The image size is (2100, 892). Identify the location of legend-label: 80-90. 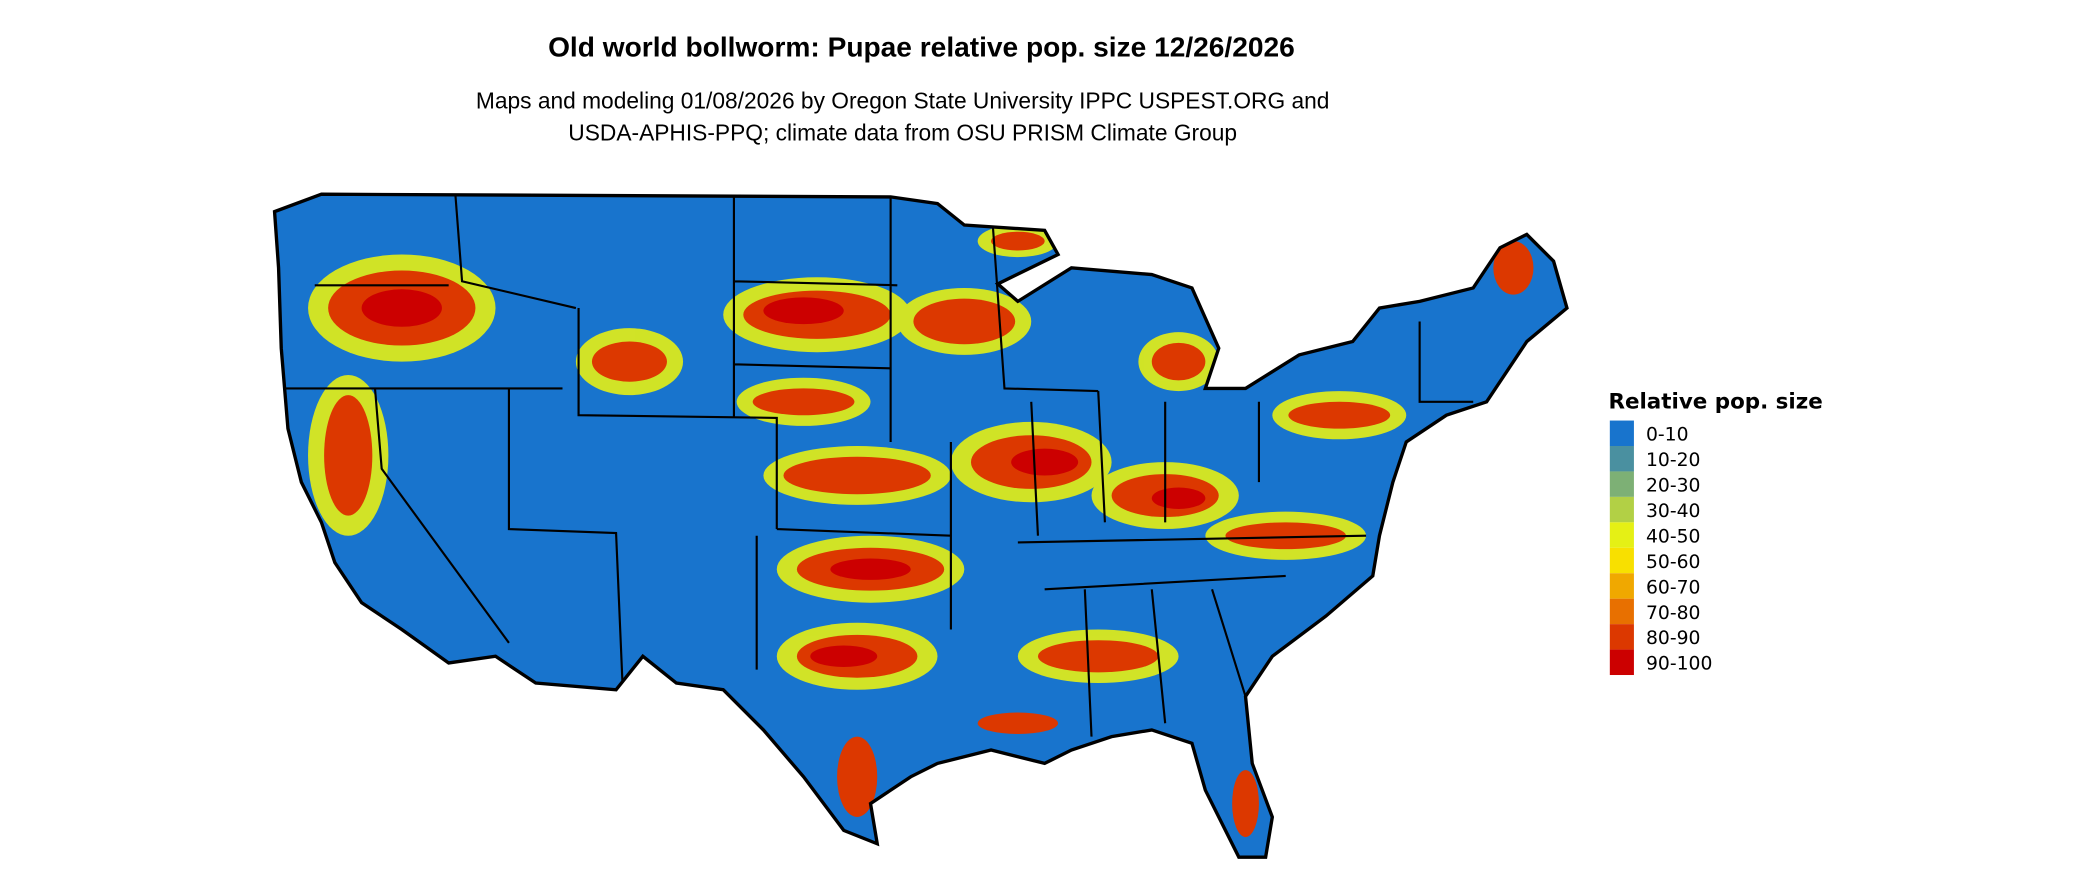
(1673, 638).